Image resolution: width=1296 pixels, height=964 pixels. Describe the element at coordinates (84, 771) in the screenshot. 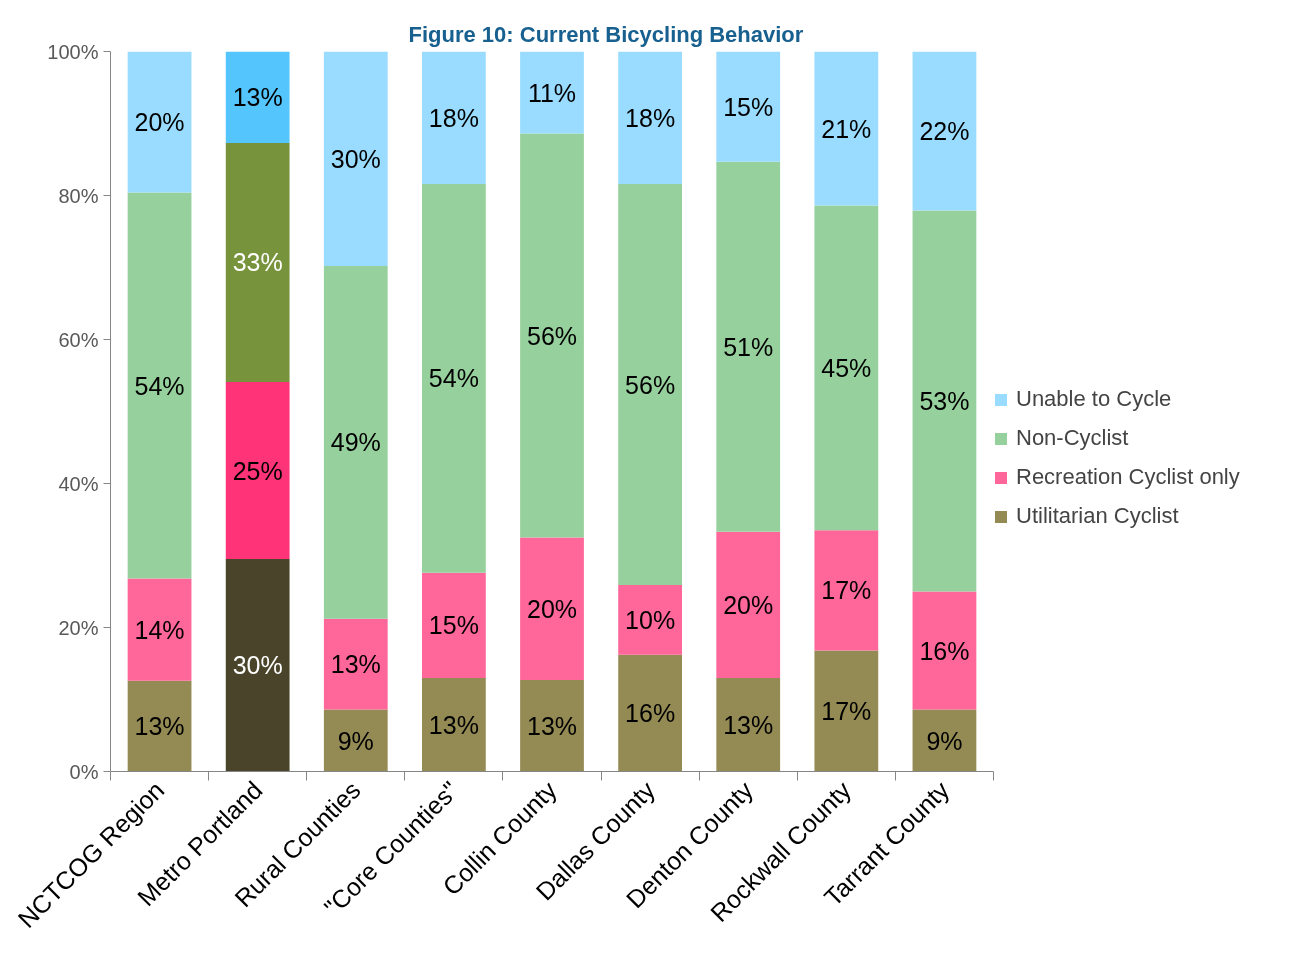

I see `y-tick-label: 0%` at that location.